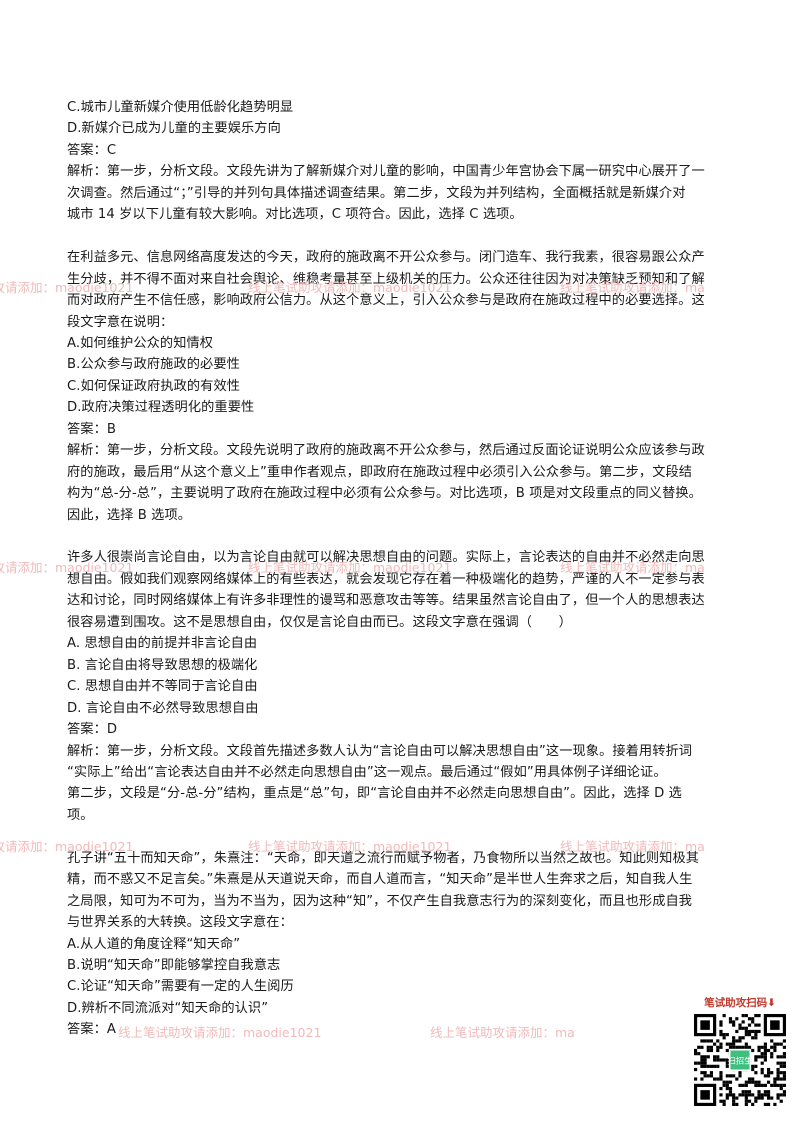  I want to click on text-line: B.说明“知天命”即能够掌控自我意志, so click(174, 965).